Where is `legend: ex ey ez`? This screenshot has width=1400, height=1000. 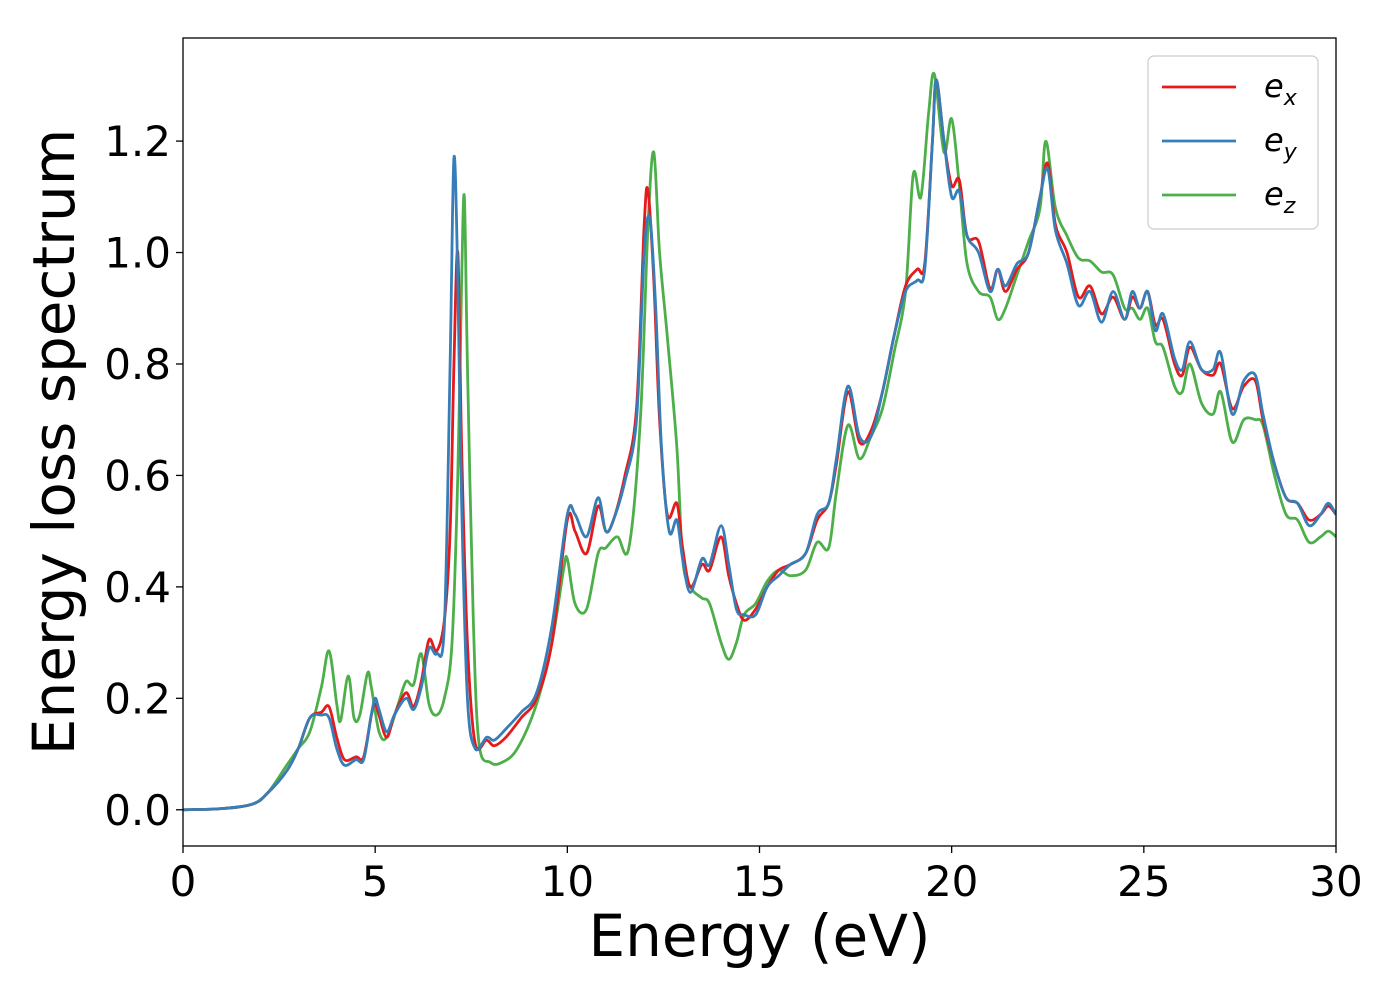 legend: ex ey ez is located at coordinates (1233, 142).